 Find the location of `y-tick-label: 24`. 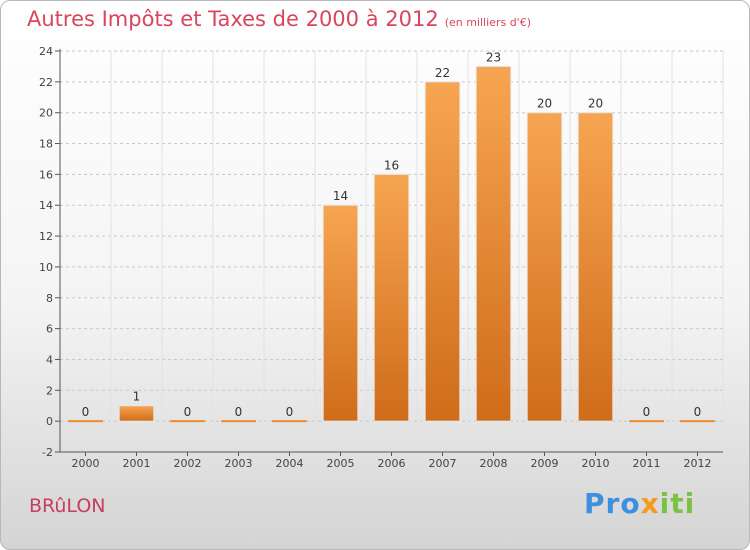

y-tick-label: 24 is located at coordinates (46, 51).